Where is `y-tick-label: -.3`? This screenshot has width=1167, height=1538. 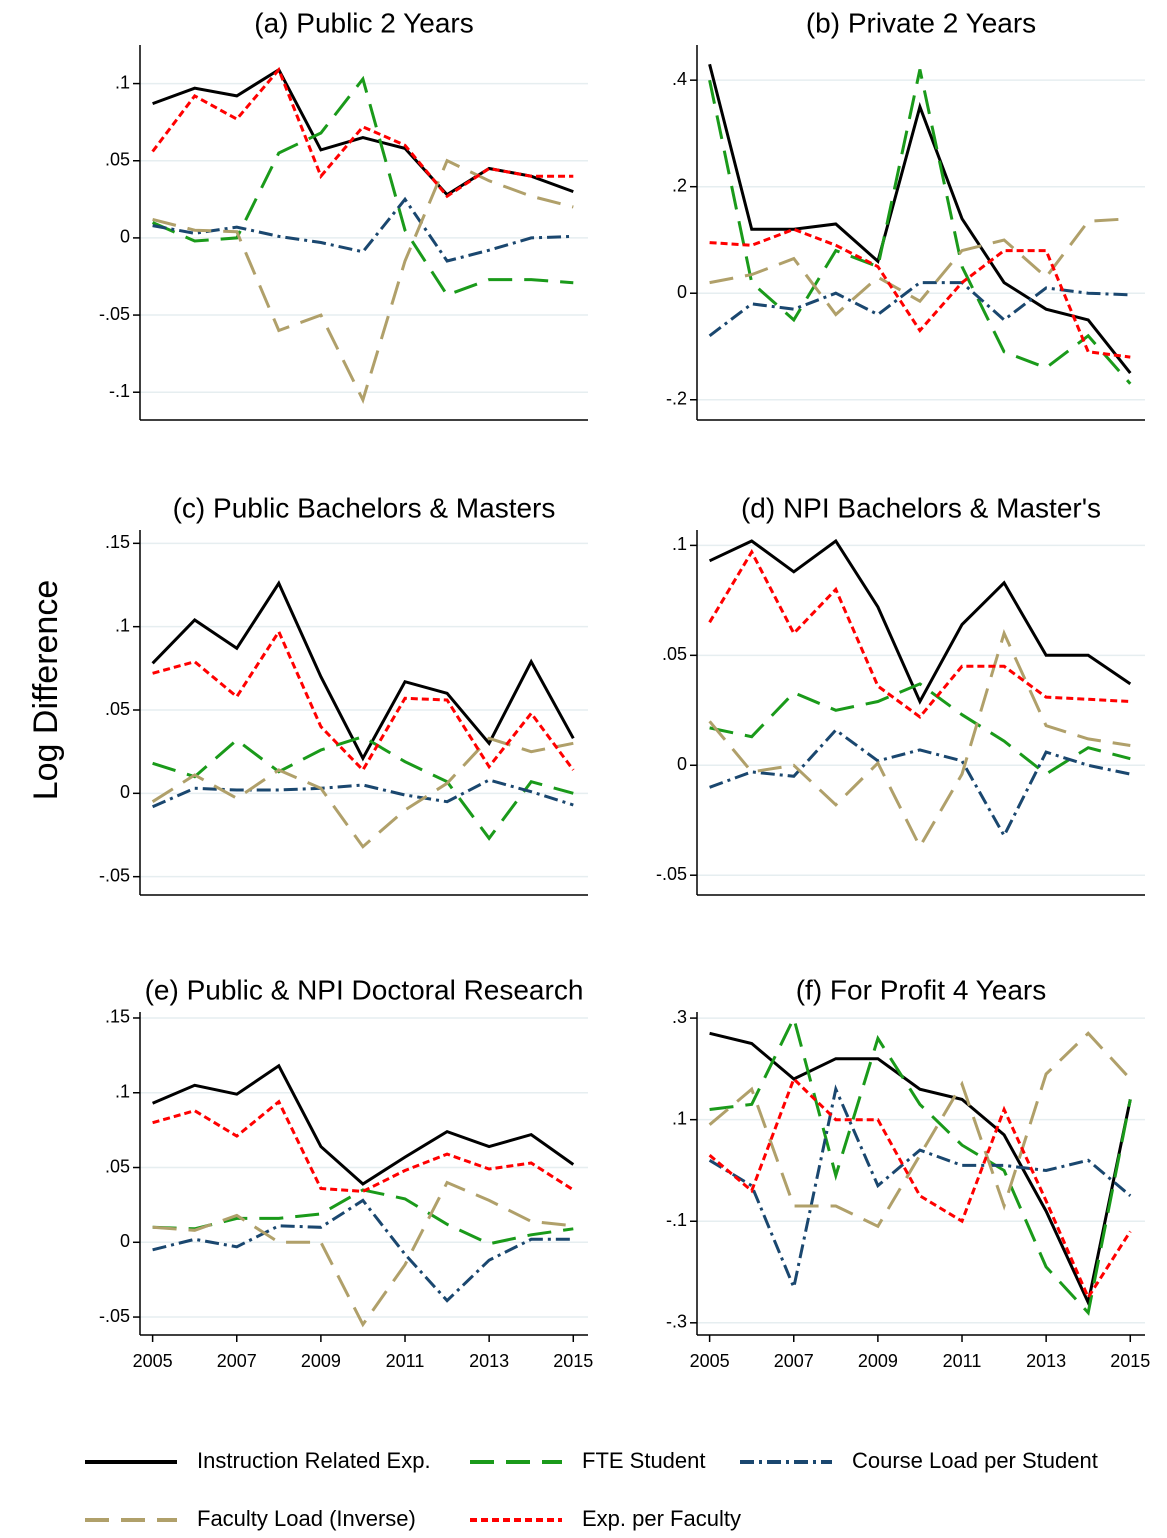 y-tick-label: -.3 is located at coordinates (676, 1322).